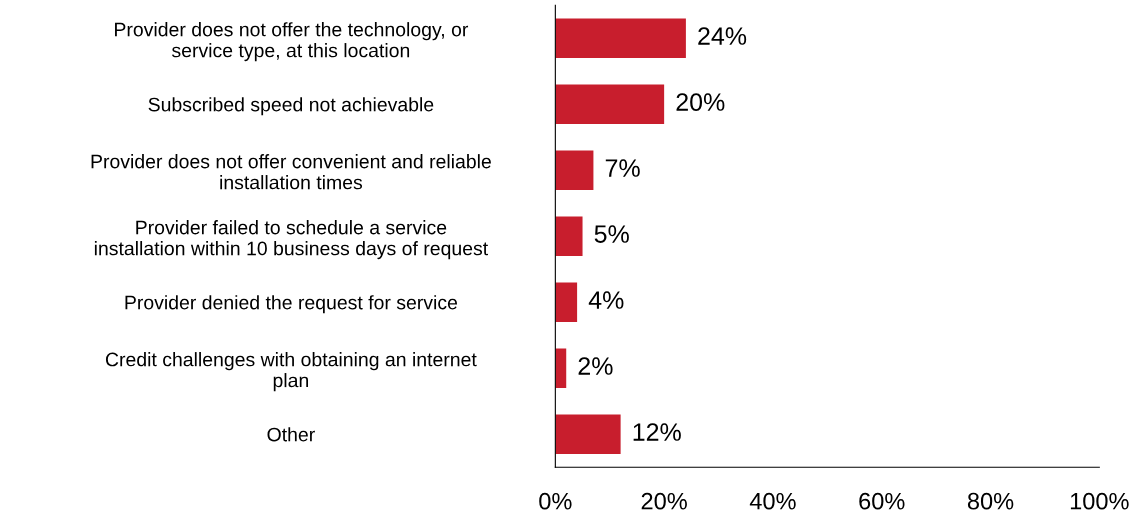 The image size is (1138, 522). What do you see at coordinates (291, 240) in the screenshot?
I see `y-tick-label: Provider failed to schedule a service installation within 10 business days of request` at bounding box center [291, 240].